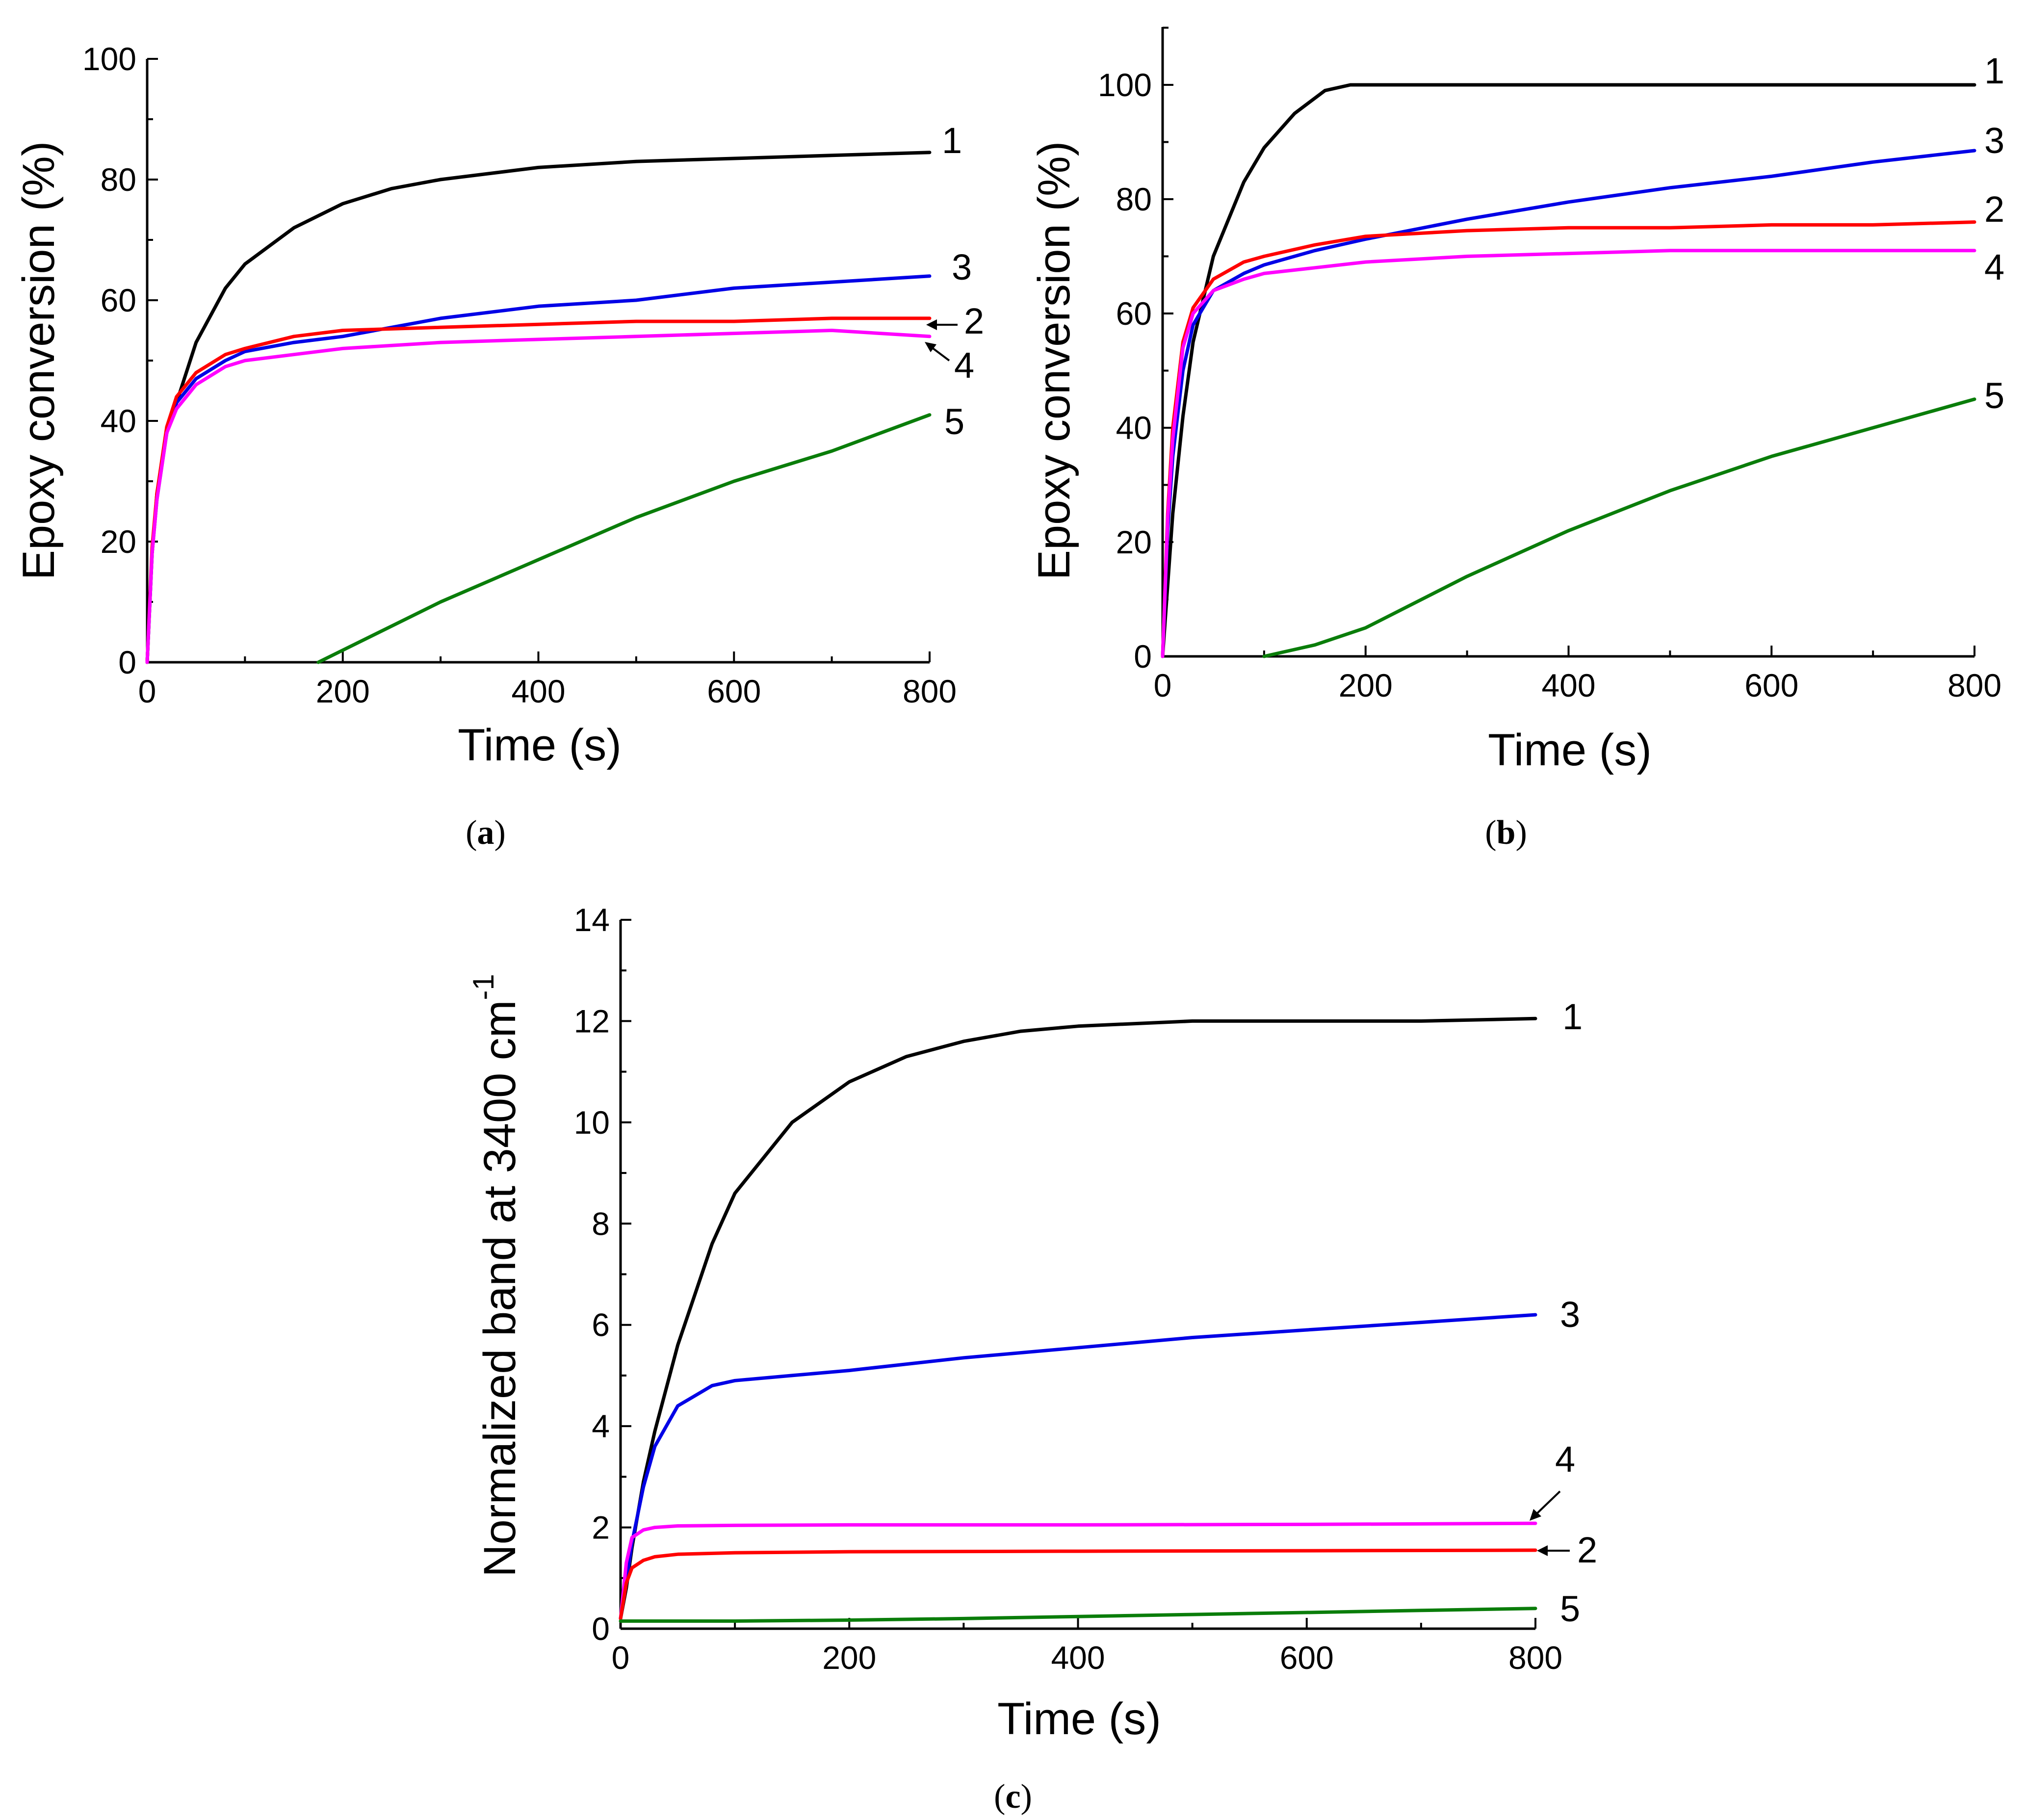 The image size is (2026, 1820). I want to click on panel-a-caption: (a), so click(486, 833).